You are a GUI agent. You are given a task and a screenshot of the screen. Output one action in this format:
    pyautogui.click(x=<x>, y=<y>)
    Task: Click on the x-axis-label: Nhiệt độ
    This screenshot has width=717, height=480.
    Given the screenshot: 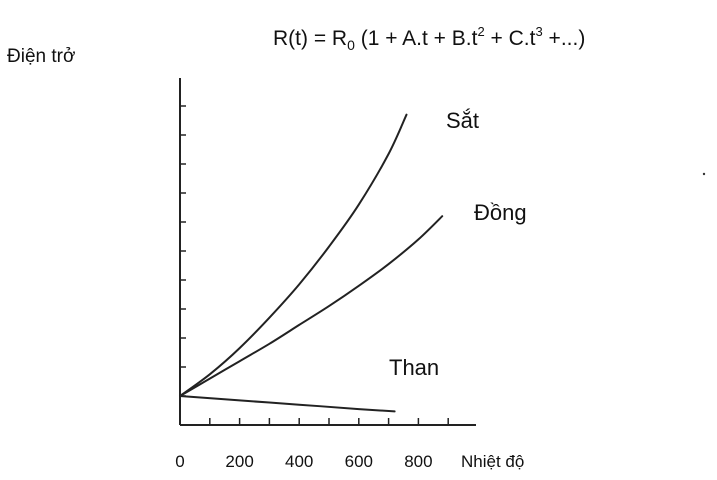 What is the action you would take?
    pyautogui.click(x=492, y=461)
    